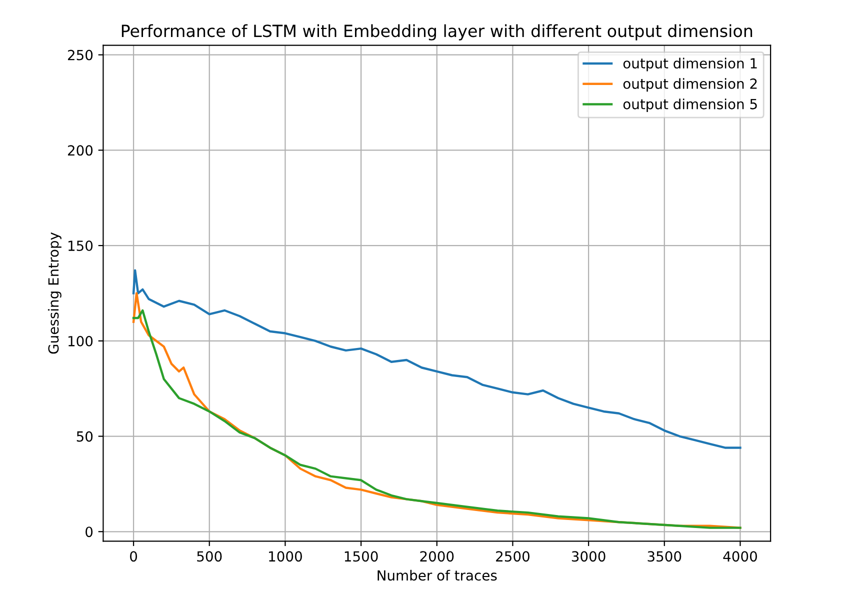  I want to click on x-axis-title: Number of traces, so click(437, 575).